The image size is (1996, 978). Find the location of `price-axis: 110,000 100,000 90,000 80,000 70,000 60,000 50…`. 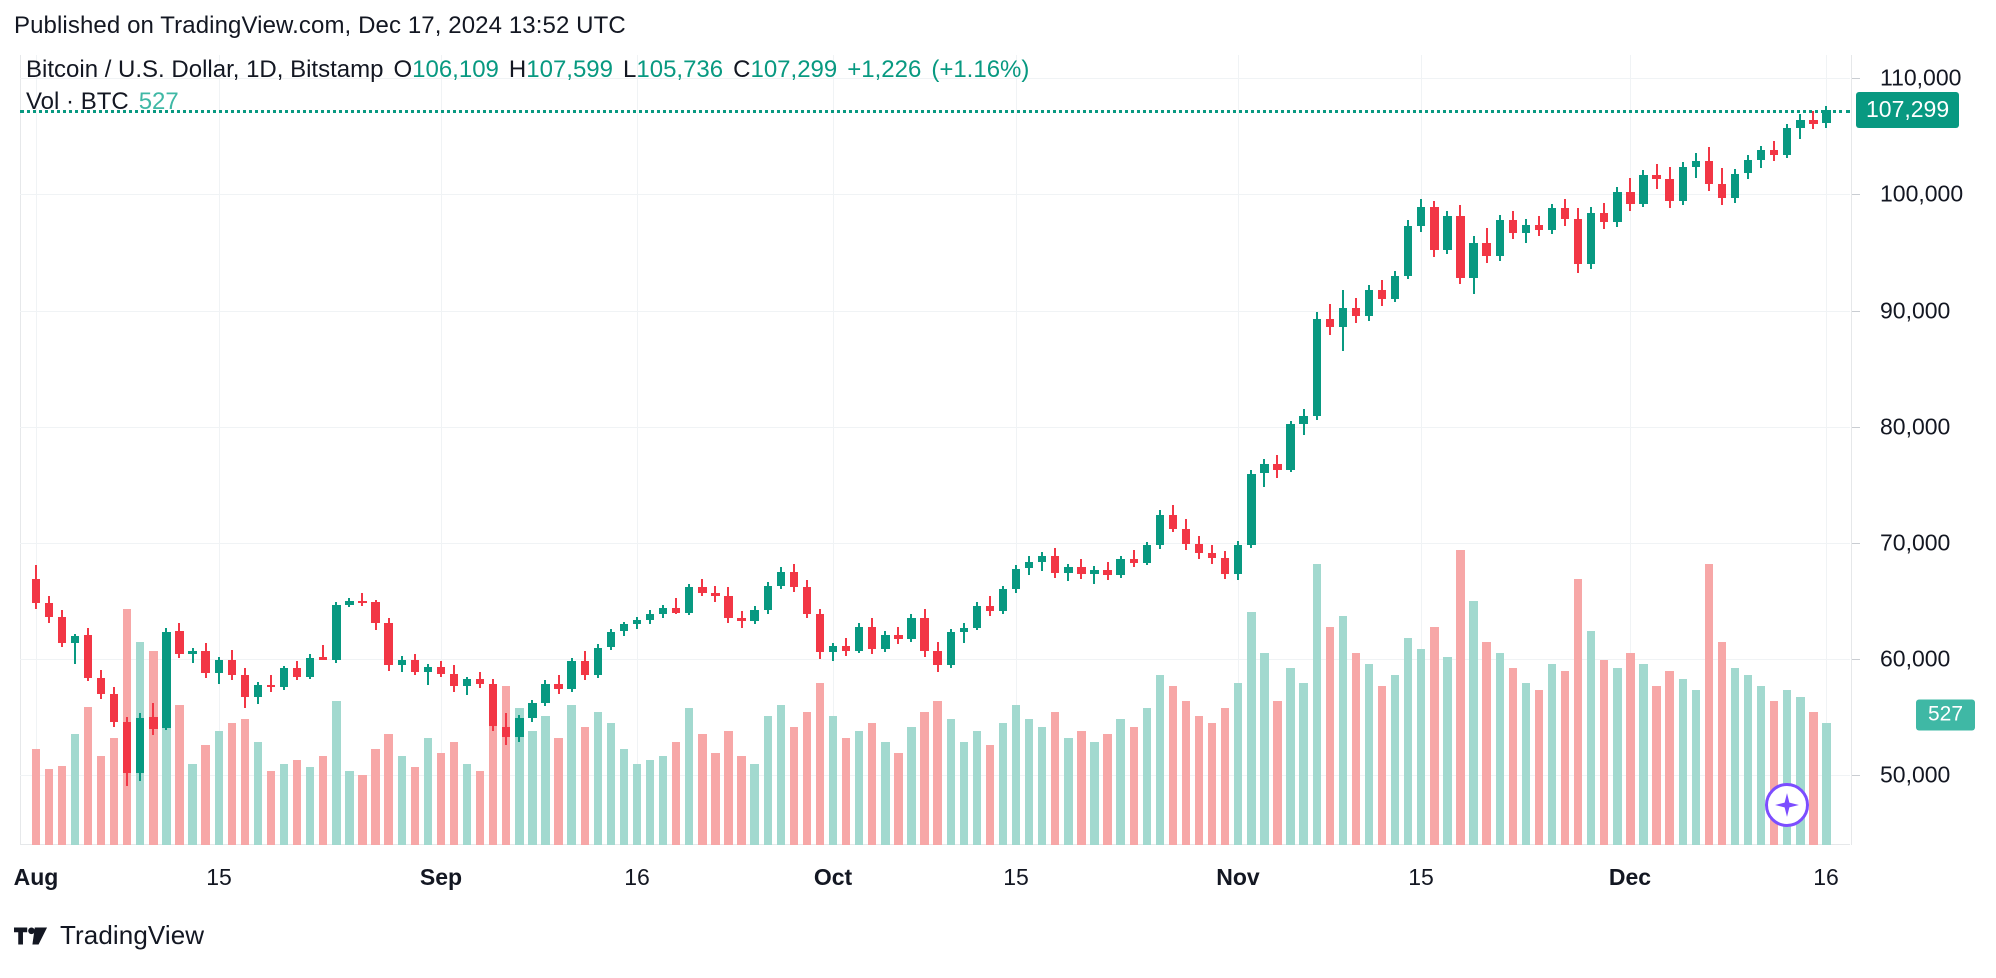

price-axis: 110,000 100,000 90,000 80,000 70,000 60,000 50… is located at coordinates (1923, 450).